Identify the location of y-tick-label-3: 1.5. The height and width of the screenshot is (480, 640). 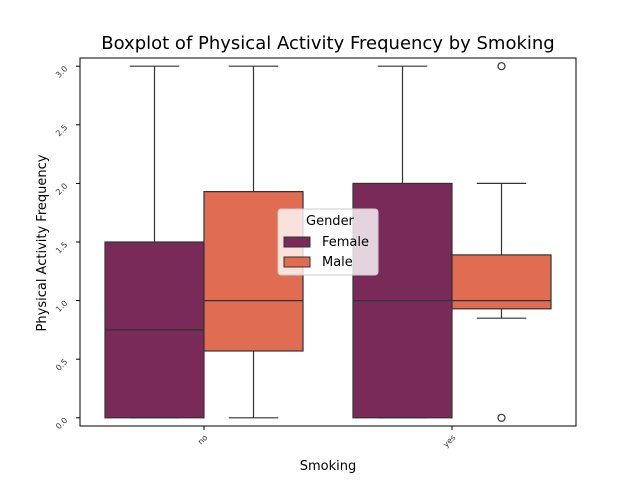
(61, 247).